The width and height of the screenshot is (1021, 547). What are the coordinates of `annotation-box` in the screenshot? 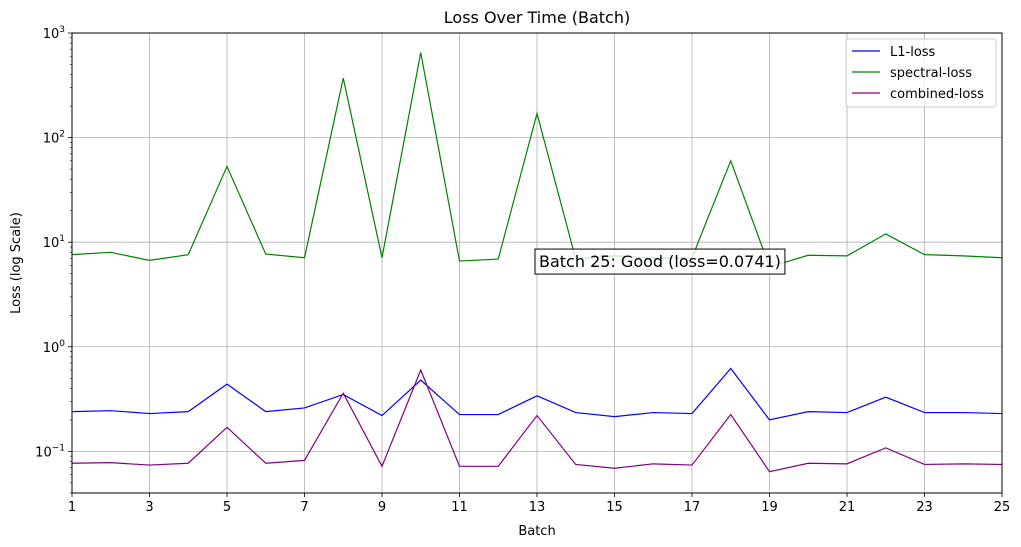 It's located at (660, 261).